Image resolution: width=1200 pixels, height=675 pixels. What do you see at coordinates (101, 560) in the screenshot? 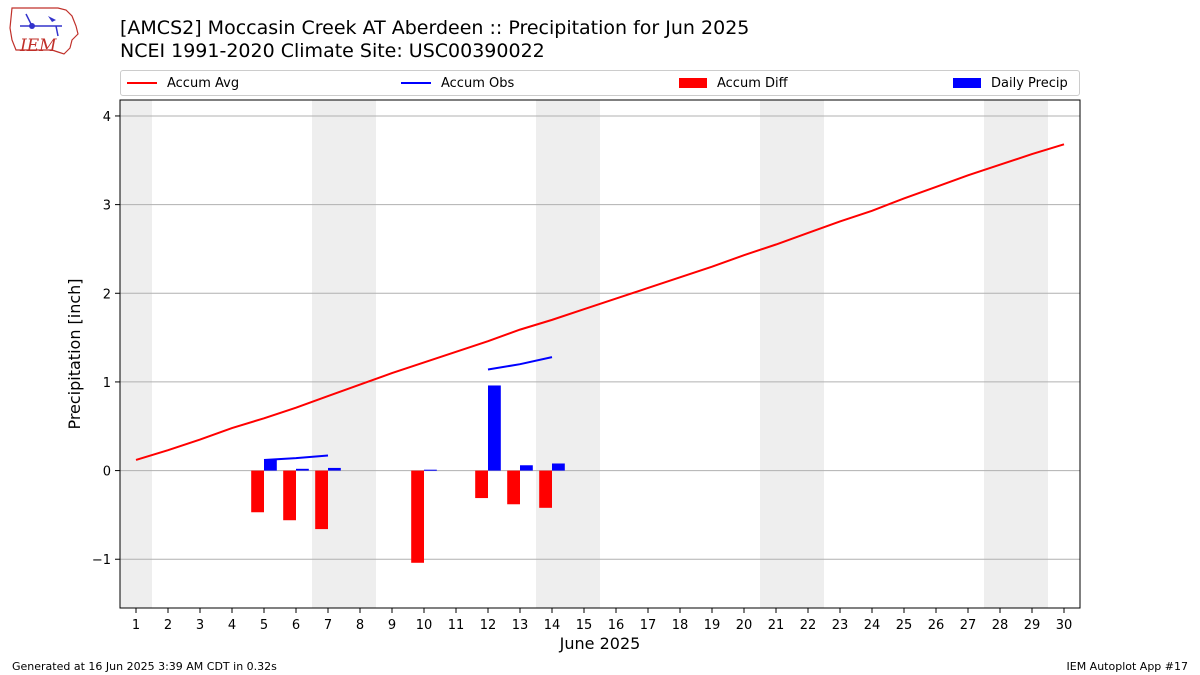
I see `y-tick-label: −1` at bounding box center [101, 560].